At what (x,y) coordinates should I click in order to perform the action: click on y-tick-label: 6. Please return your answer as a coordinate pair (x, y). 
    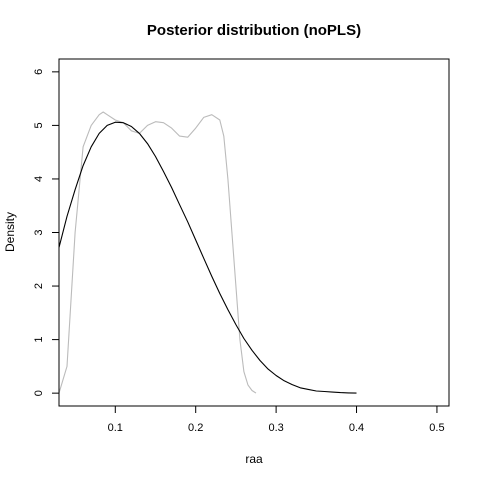
    Looking at the image, I should click on (39, 72).